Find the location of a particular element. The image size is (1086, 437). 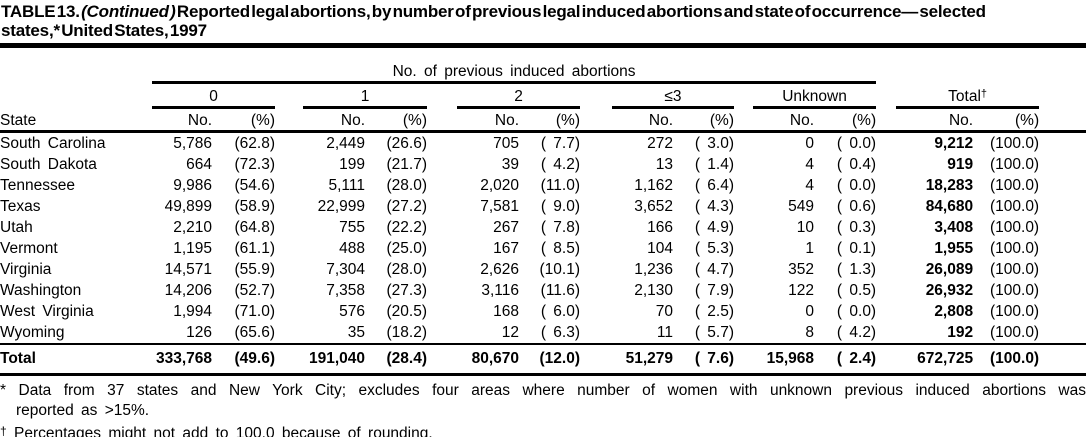

percent-cell: ( 8.5) is located at coordinates (560, 248).